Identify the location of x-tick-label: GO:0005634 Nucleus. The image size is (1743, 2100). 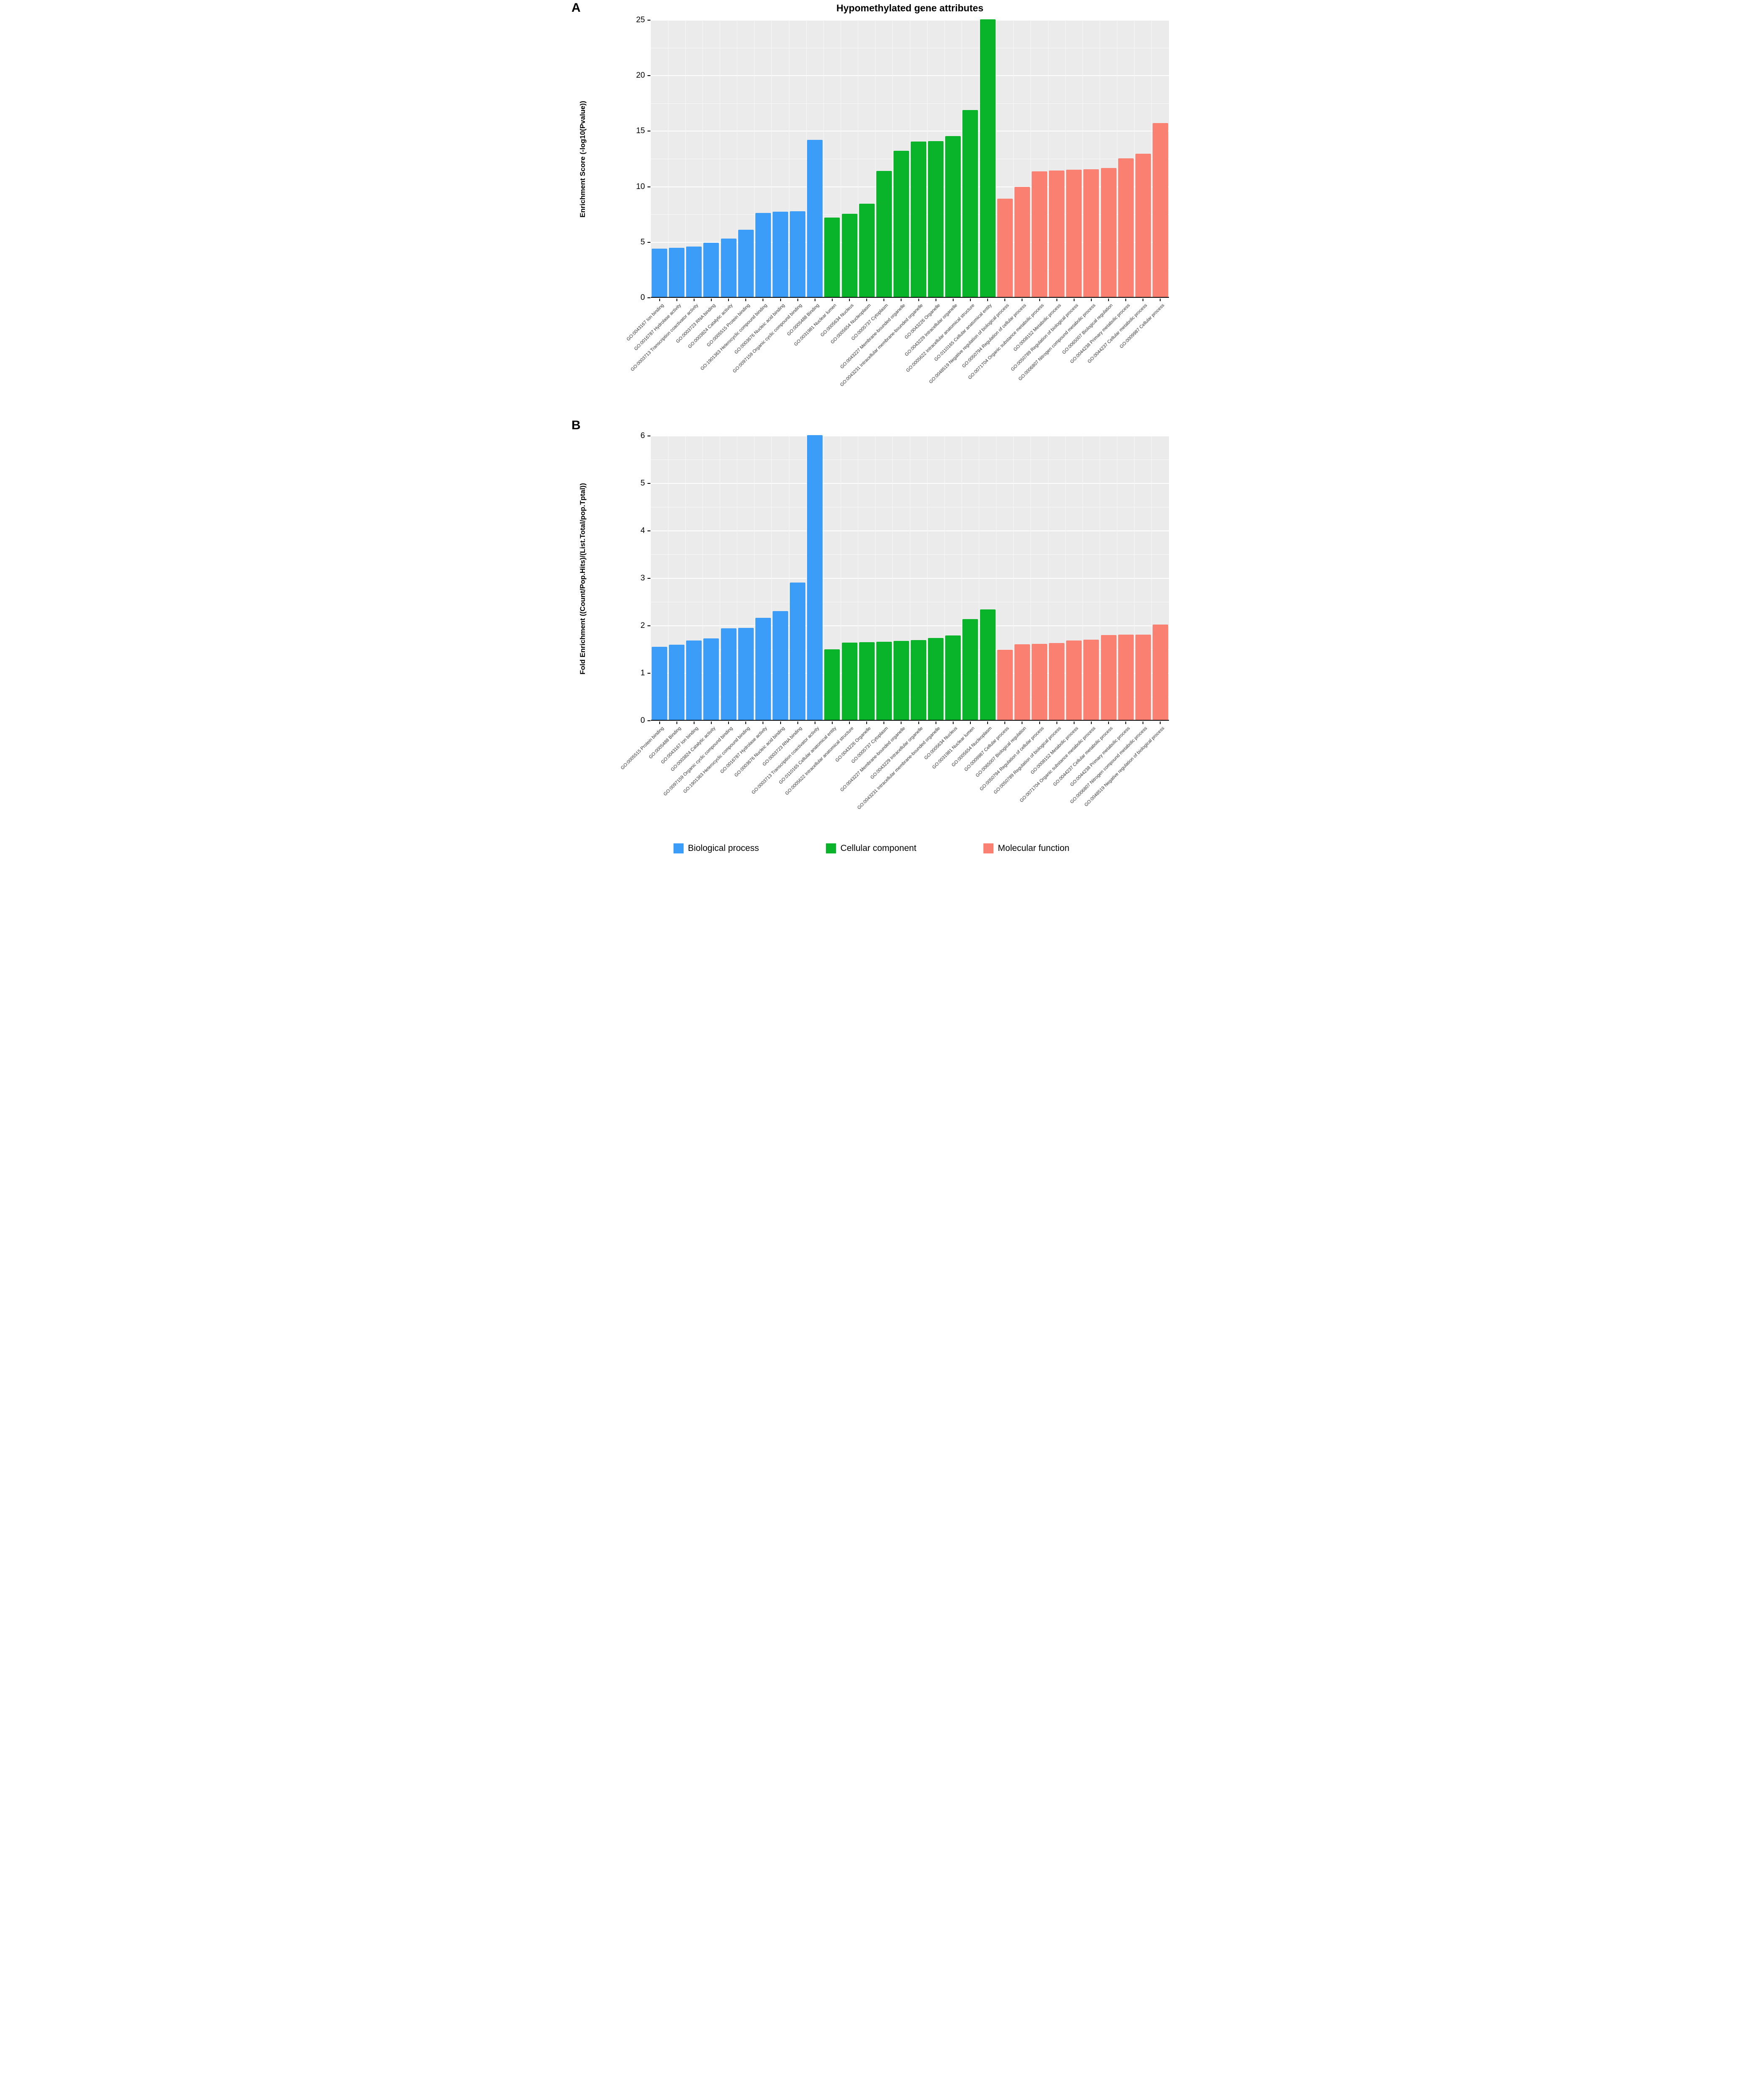
(941, 743).